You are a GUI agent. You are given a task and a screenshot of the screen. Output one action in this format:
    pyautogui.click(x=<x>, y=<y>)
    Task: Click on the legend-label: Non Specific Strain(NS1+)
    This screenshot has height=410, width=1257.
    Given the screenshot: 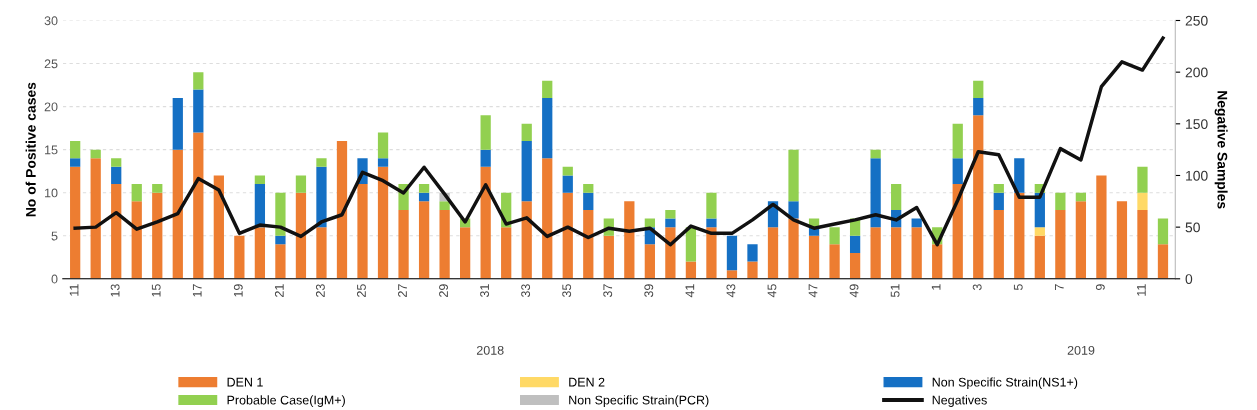 What is the action you would take?
    pyautogui.click(x=1005, y=383)
    